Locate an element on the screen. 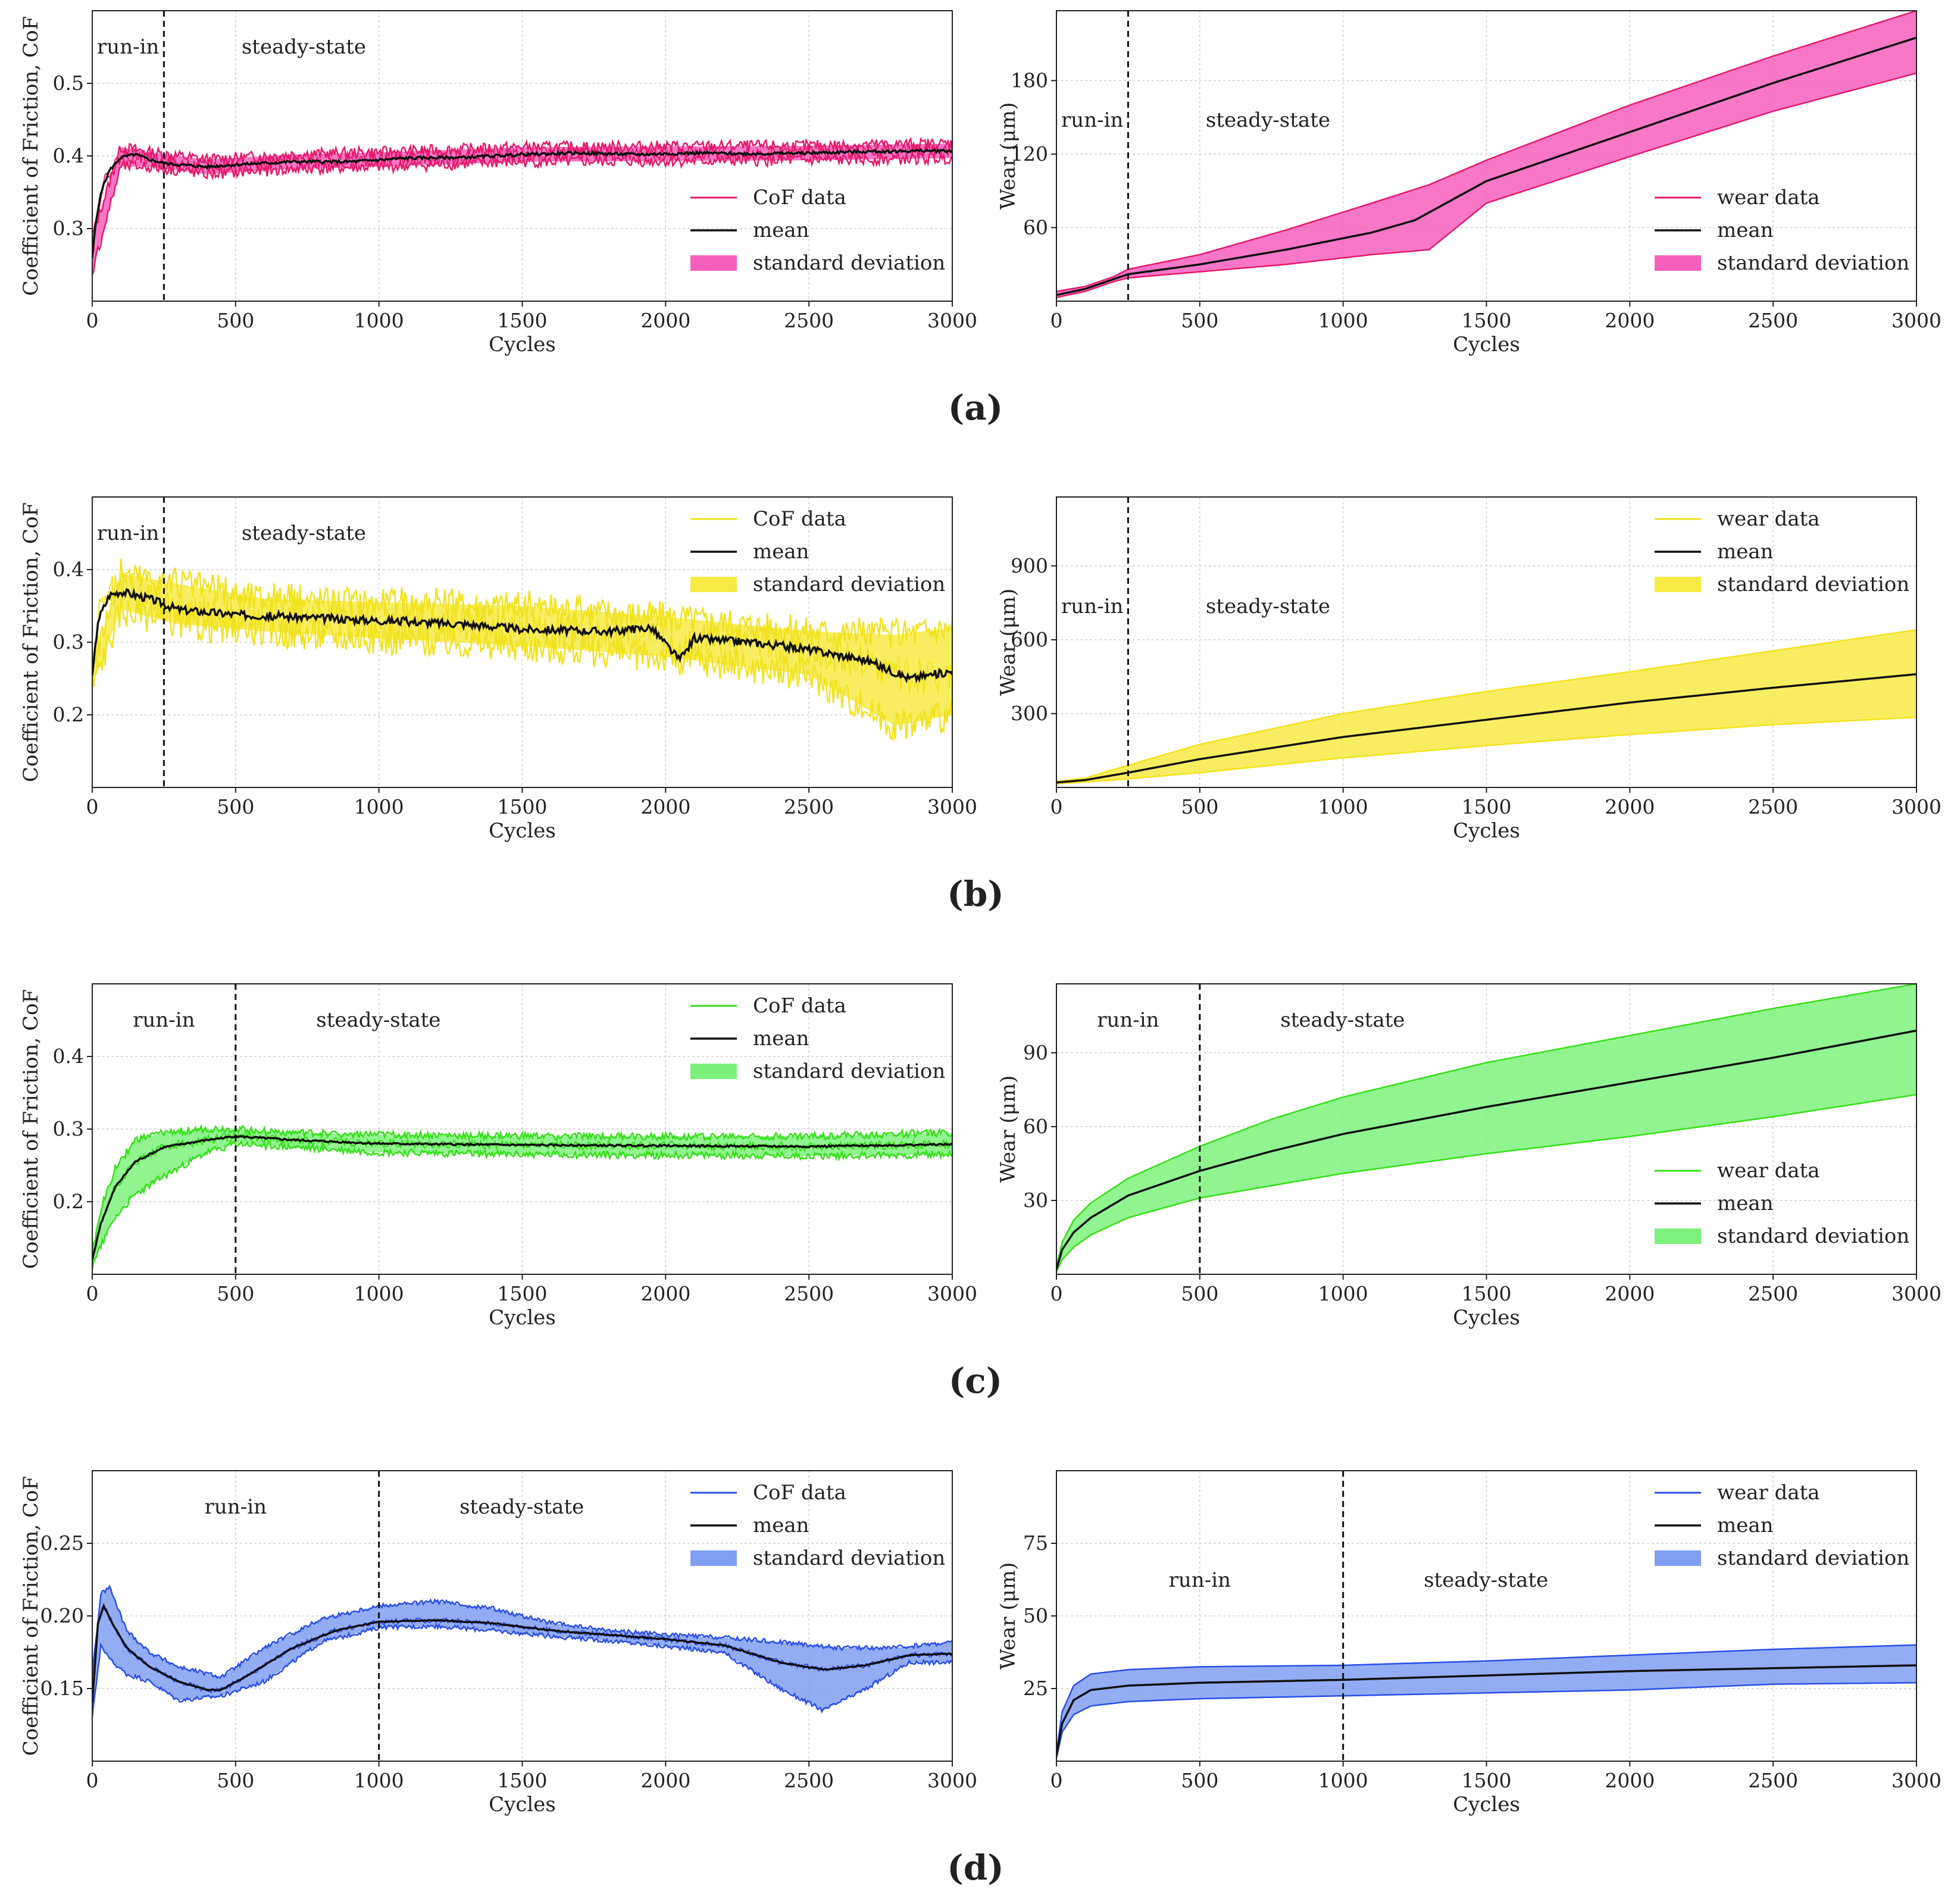 This screenshot has height=1904, width=1951. caption-c: (c) is located at coordinates (975, 1381).